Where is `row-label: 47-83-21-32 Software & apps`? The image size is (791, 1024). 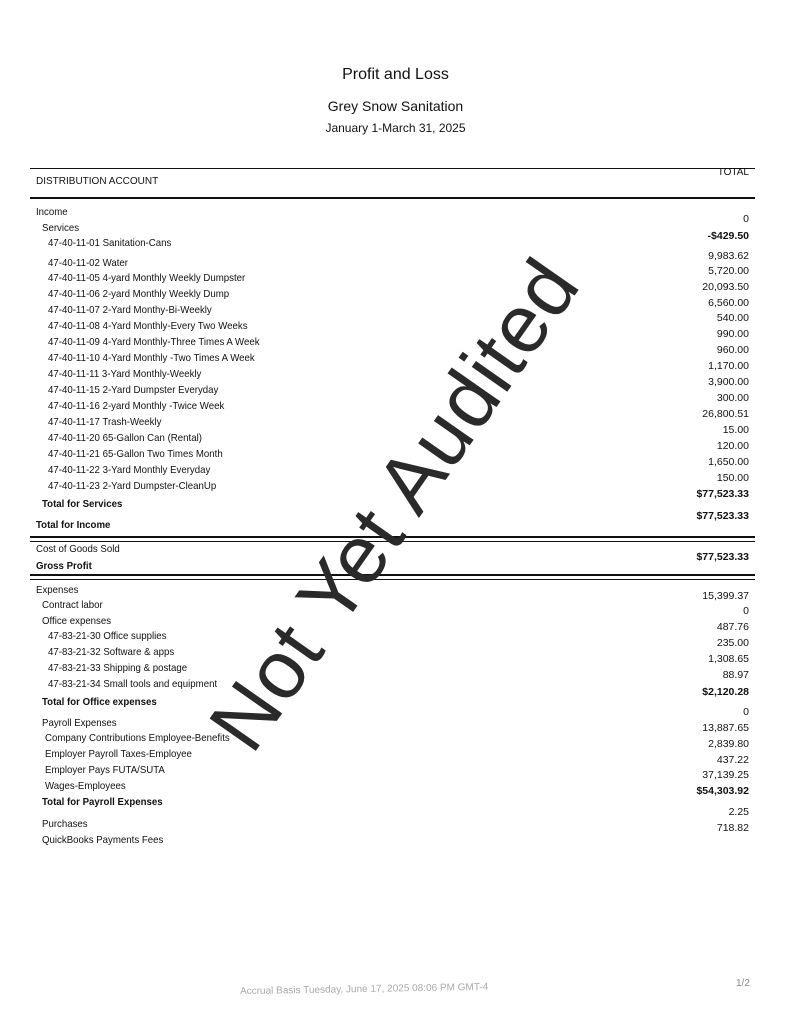
row-label: 47-83-21-32 Software & apps is located at coordinates (111, 652).